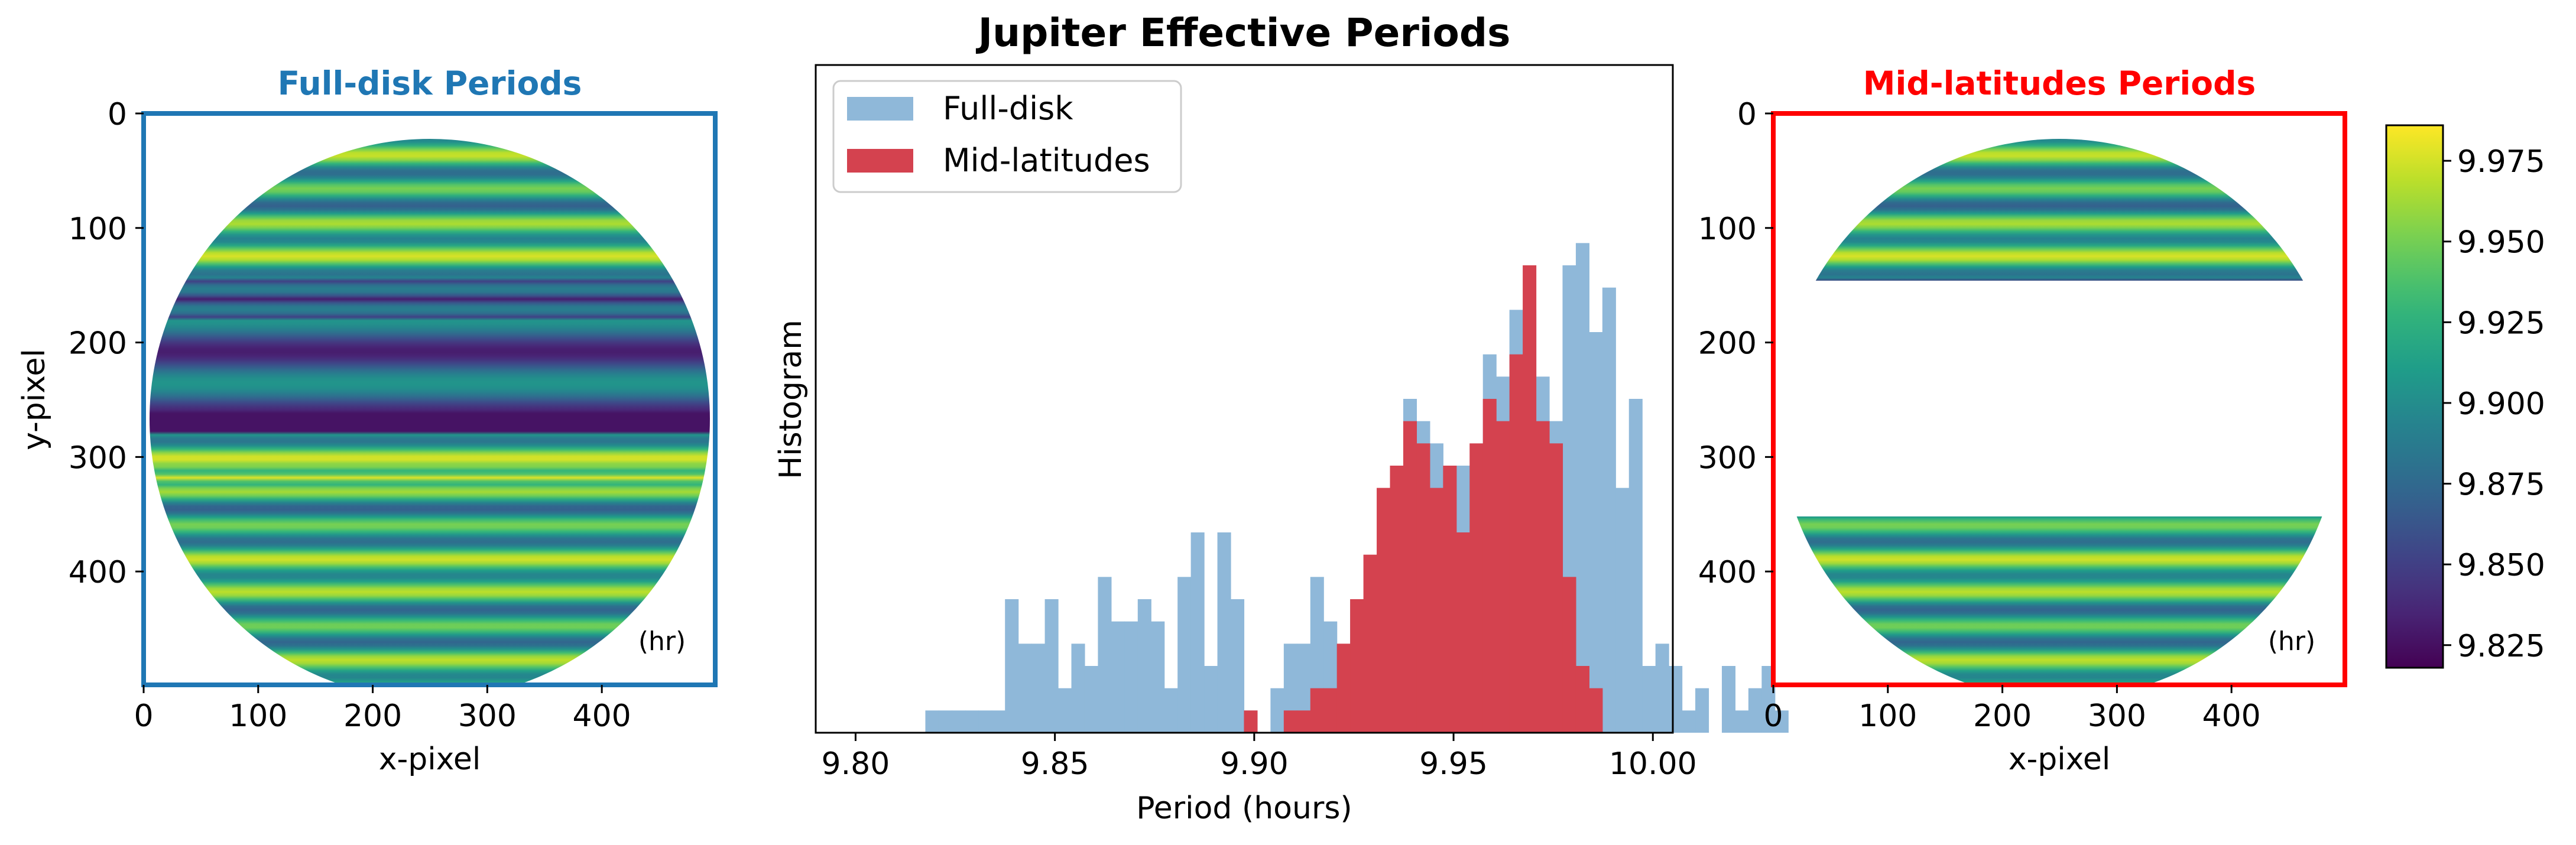  What do you see at coordinates (1453, 764) in the screenshot?
I see `histogram-x-tick-label: 9.95` at bounding box center [1453, 764].